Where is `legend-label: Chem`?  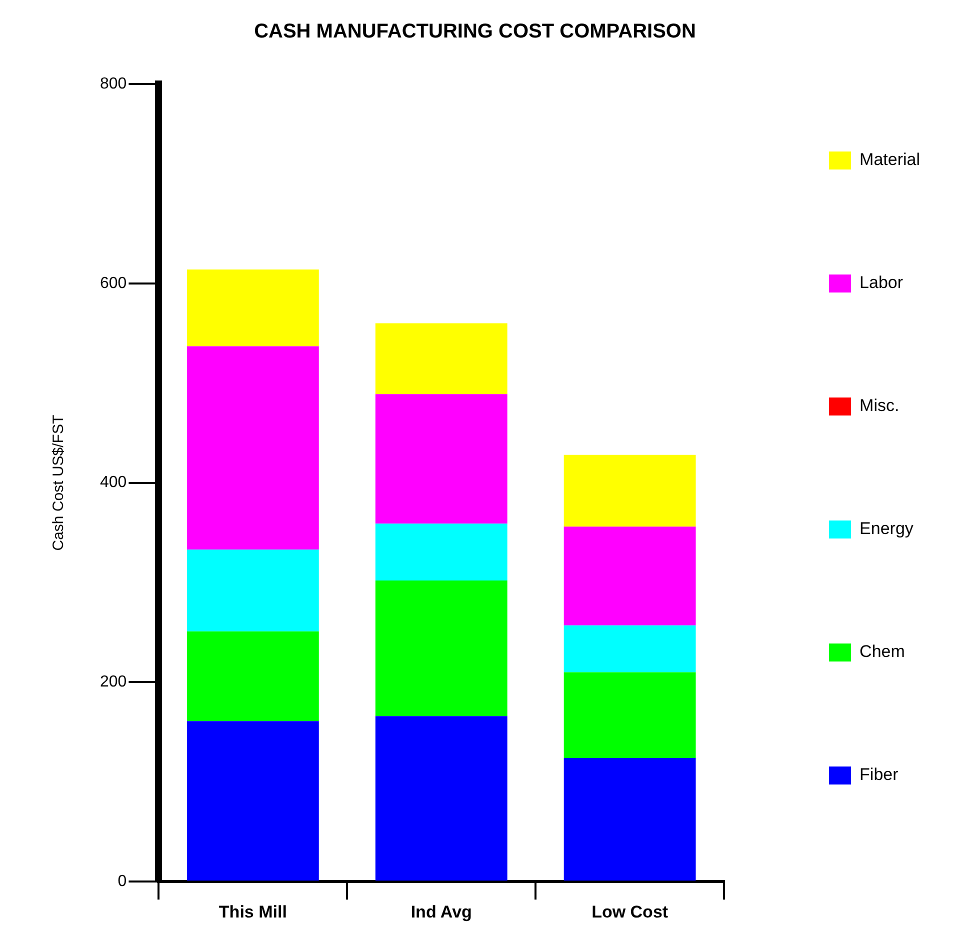 legend-label: Chem is located at coordinates (882, 652).